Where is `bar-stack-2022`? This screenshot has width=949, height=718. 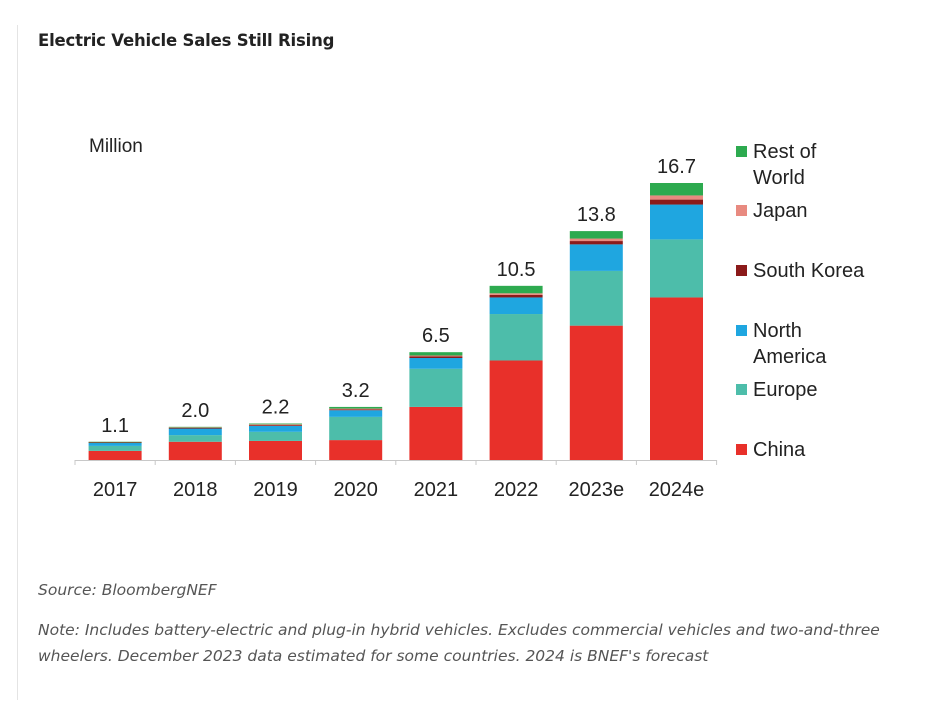 bar-stack-2022 is located at coordinates (516, 372).